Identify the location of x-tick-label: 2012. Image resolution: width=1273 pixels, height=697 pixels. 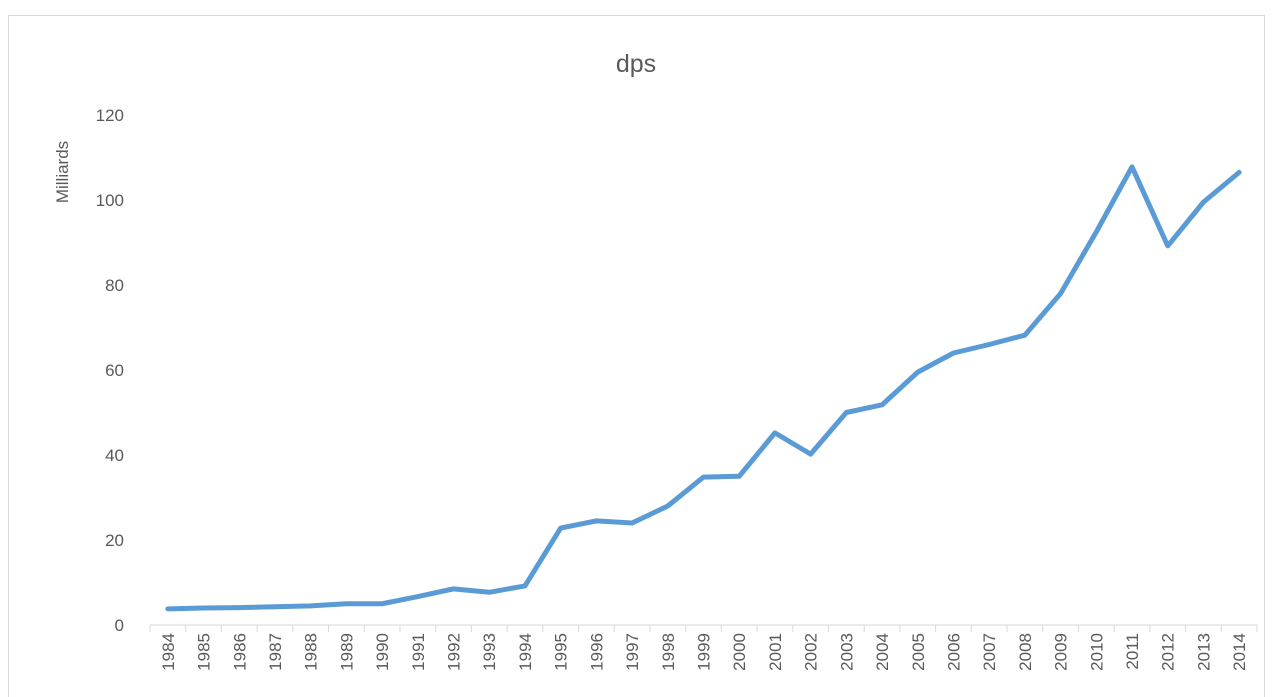
(1168, 652).